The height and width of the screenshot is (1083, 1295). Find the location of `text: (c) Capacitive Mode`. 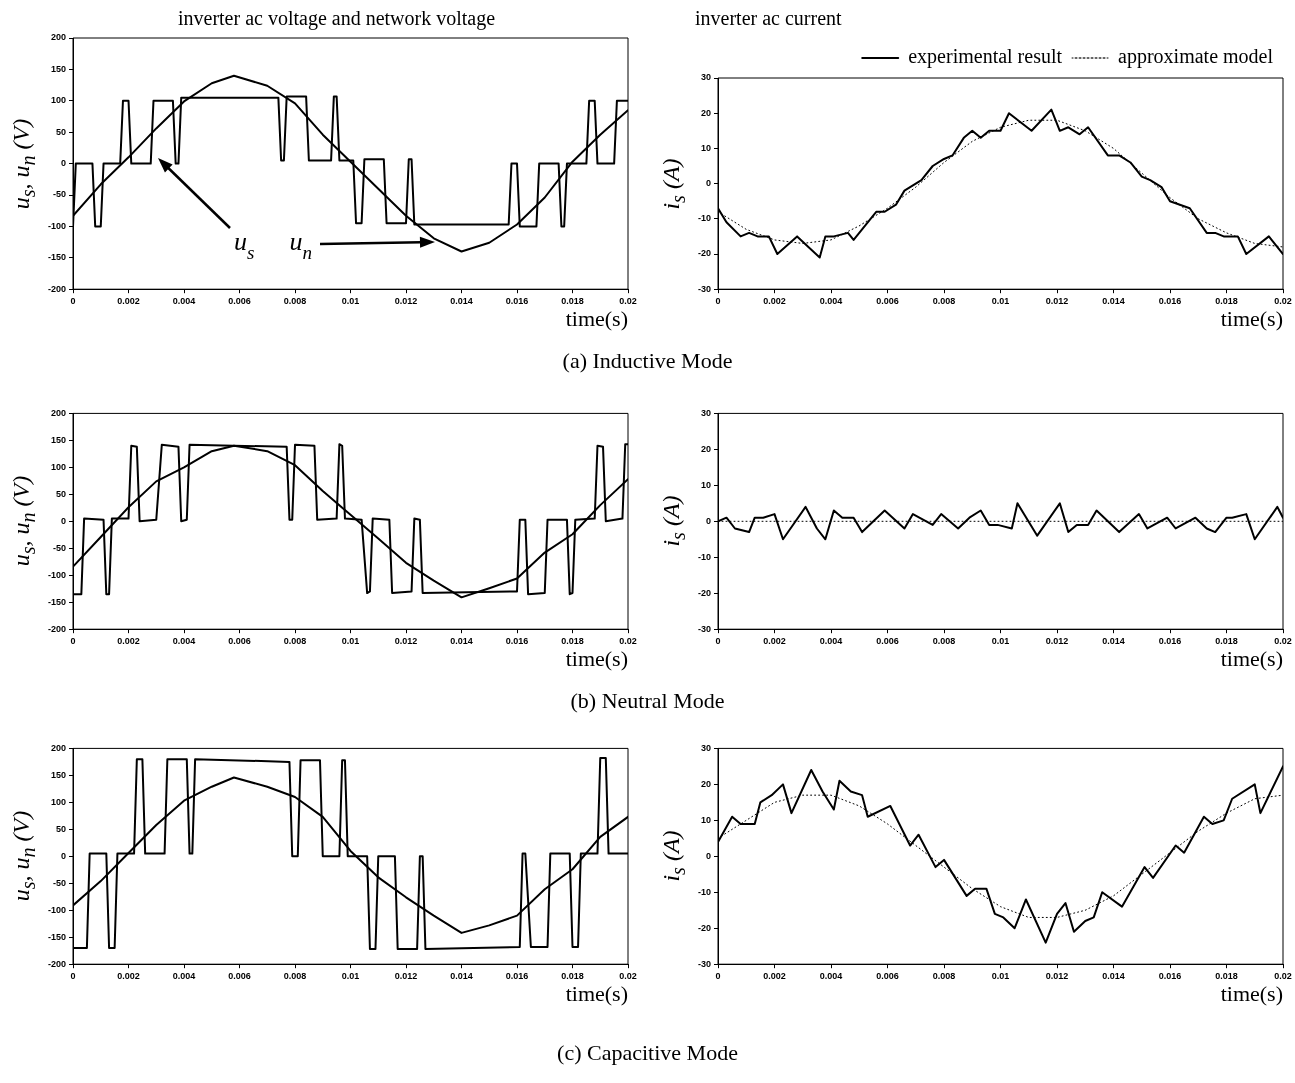

text: (c) Capacitive Mode is located at coordinates (647, 1053).